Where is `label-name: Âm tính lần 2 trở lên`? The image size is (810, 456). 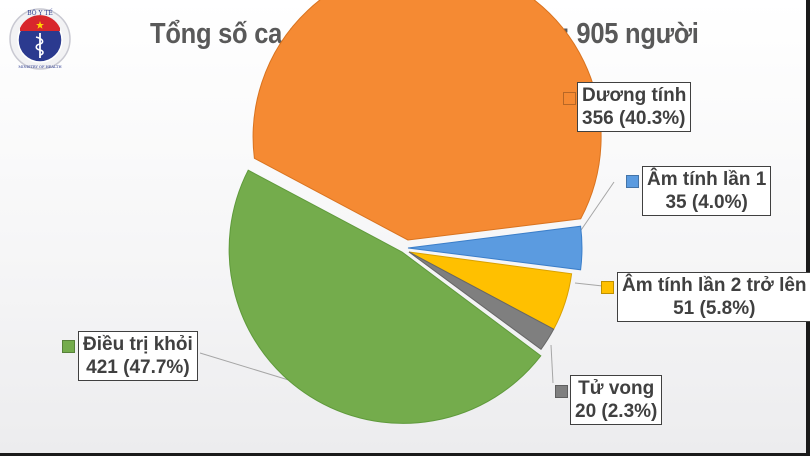
label-name: Âm tính lần 2 trở lên is located at coordinates (714, 285).